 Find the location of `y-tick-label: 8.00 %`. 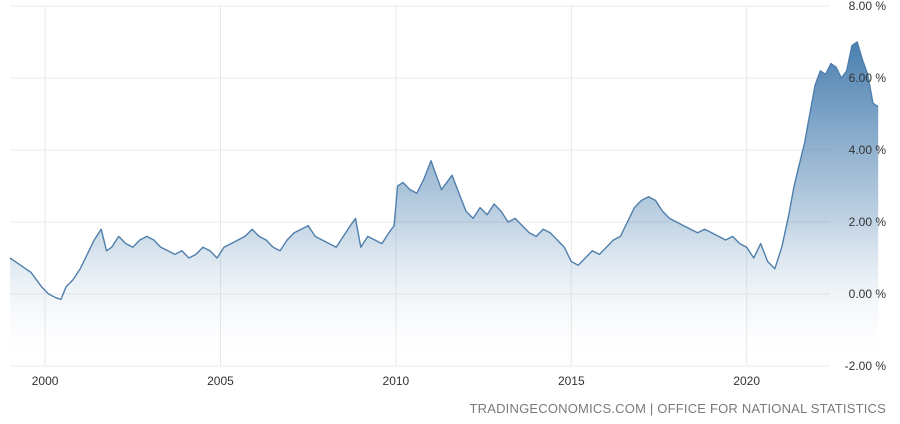

y-tick-label: 8.00 % is located at coordinates (868, 6).